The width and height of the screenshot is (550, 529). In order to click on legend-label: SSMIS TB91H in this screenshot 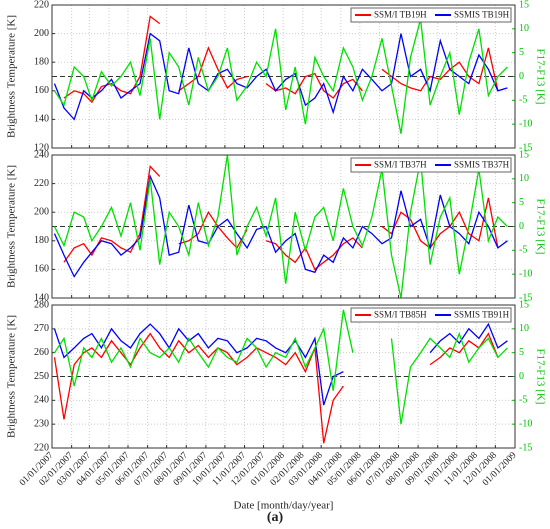, I will do `click(482, 315)`.